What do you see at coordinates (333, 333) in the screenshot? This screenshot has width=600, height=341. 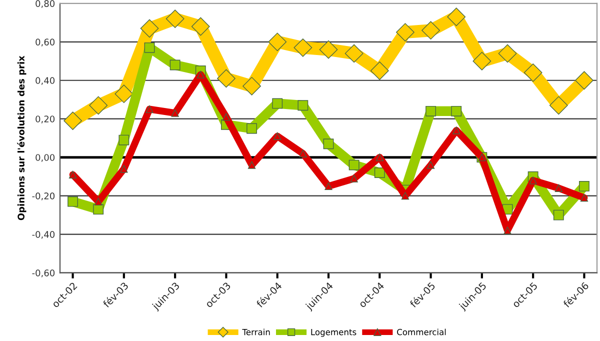 I see `legend-label: Logements` at bounding box center [333, 333].